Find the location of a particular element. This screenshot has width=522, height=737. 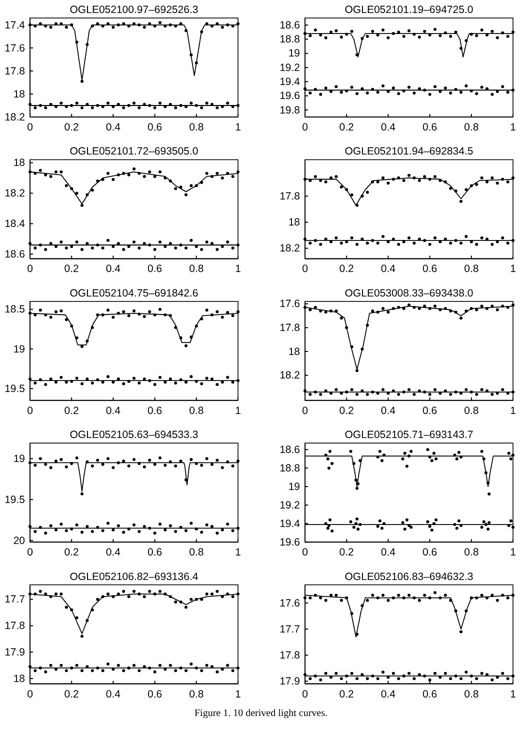

chart-title: OGLE053008.33–693438.0 is located at coordinates (409, 293).